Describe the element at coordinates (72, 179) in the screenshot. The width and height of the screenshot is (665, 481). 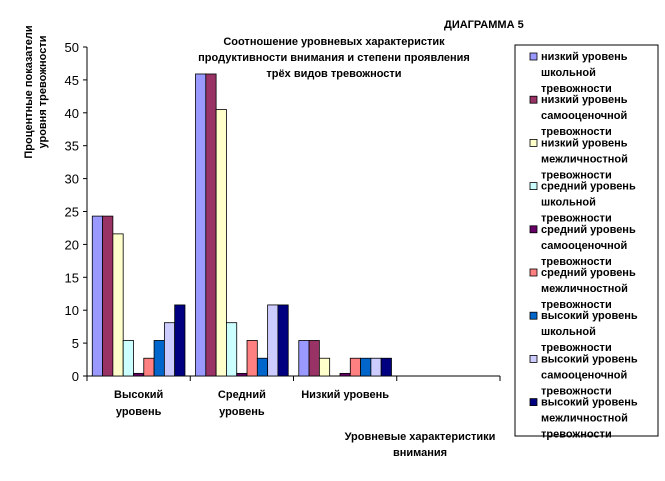
I see `y-tick-label: 30` at that location.